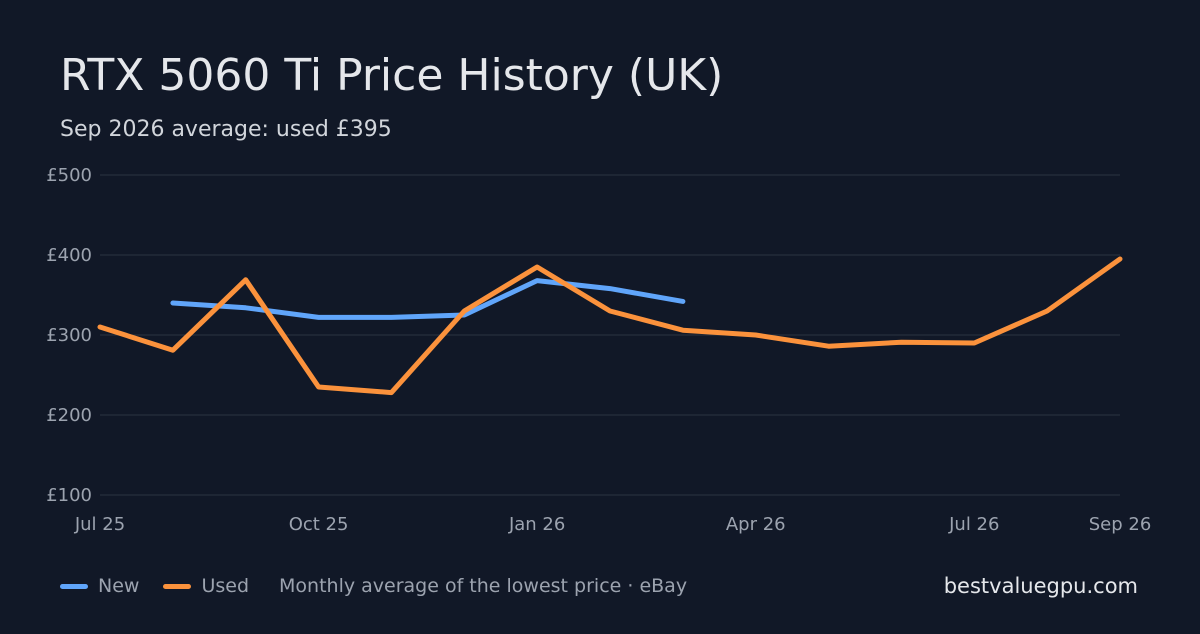 This screenshot has width=1200, height=634. I want to click on legend-item-used: Used, so click(206, 586).